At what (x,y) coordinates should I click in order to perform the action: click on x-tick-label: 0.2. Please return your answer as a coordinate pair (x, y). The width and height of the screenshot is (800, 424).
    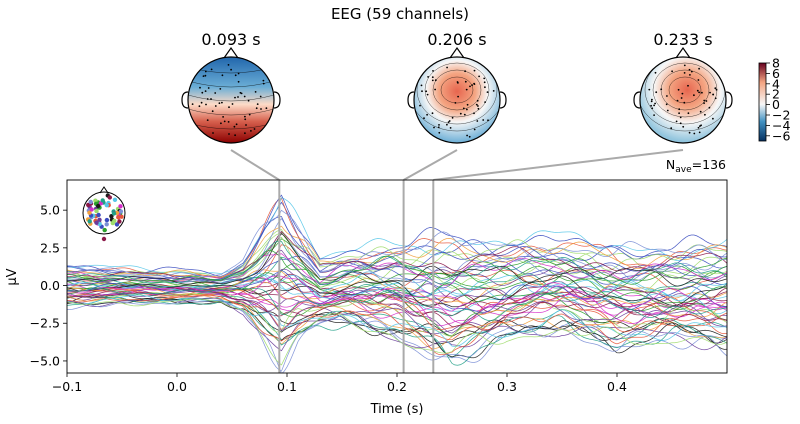
    Looking at the image, I should click on (397, 386).